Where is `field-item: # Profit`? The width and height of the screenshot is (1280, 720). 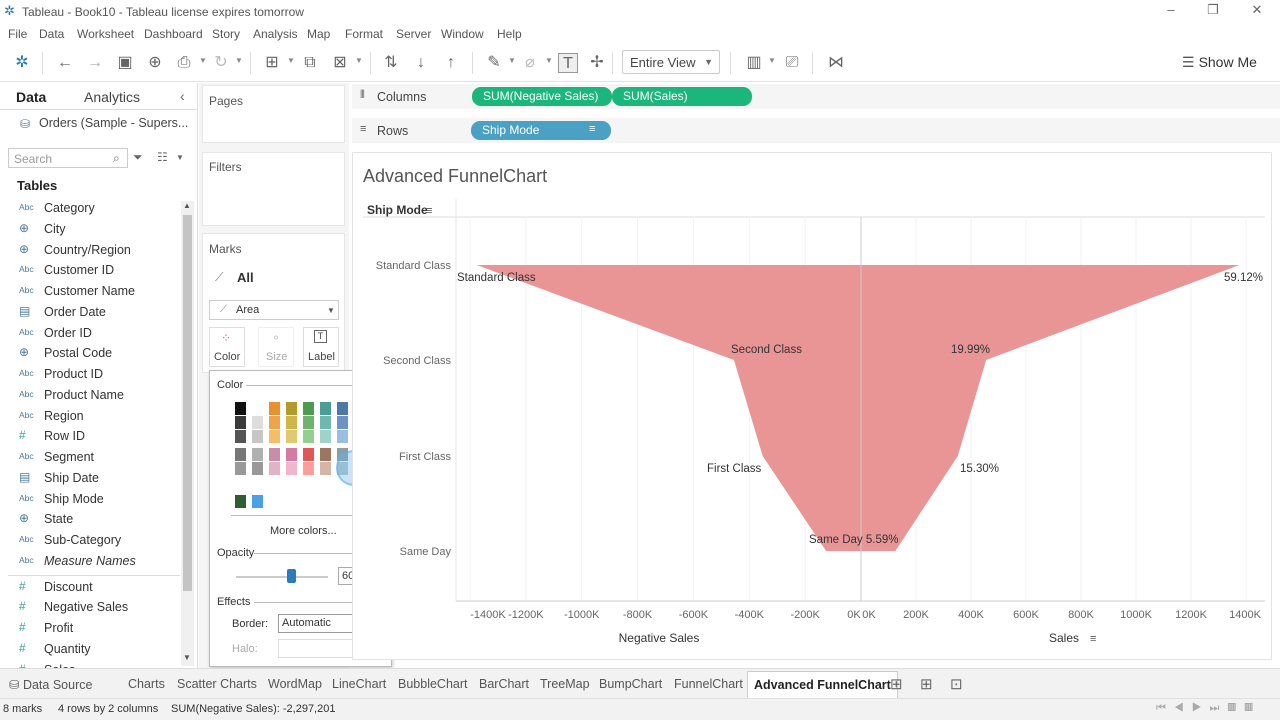 field-item: # Profit is located at coordinates (90, 629).